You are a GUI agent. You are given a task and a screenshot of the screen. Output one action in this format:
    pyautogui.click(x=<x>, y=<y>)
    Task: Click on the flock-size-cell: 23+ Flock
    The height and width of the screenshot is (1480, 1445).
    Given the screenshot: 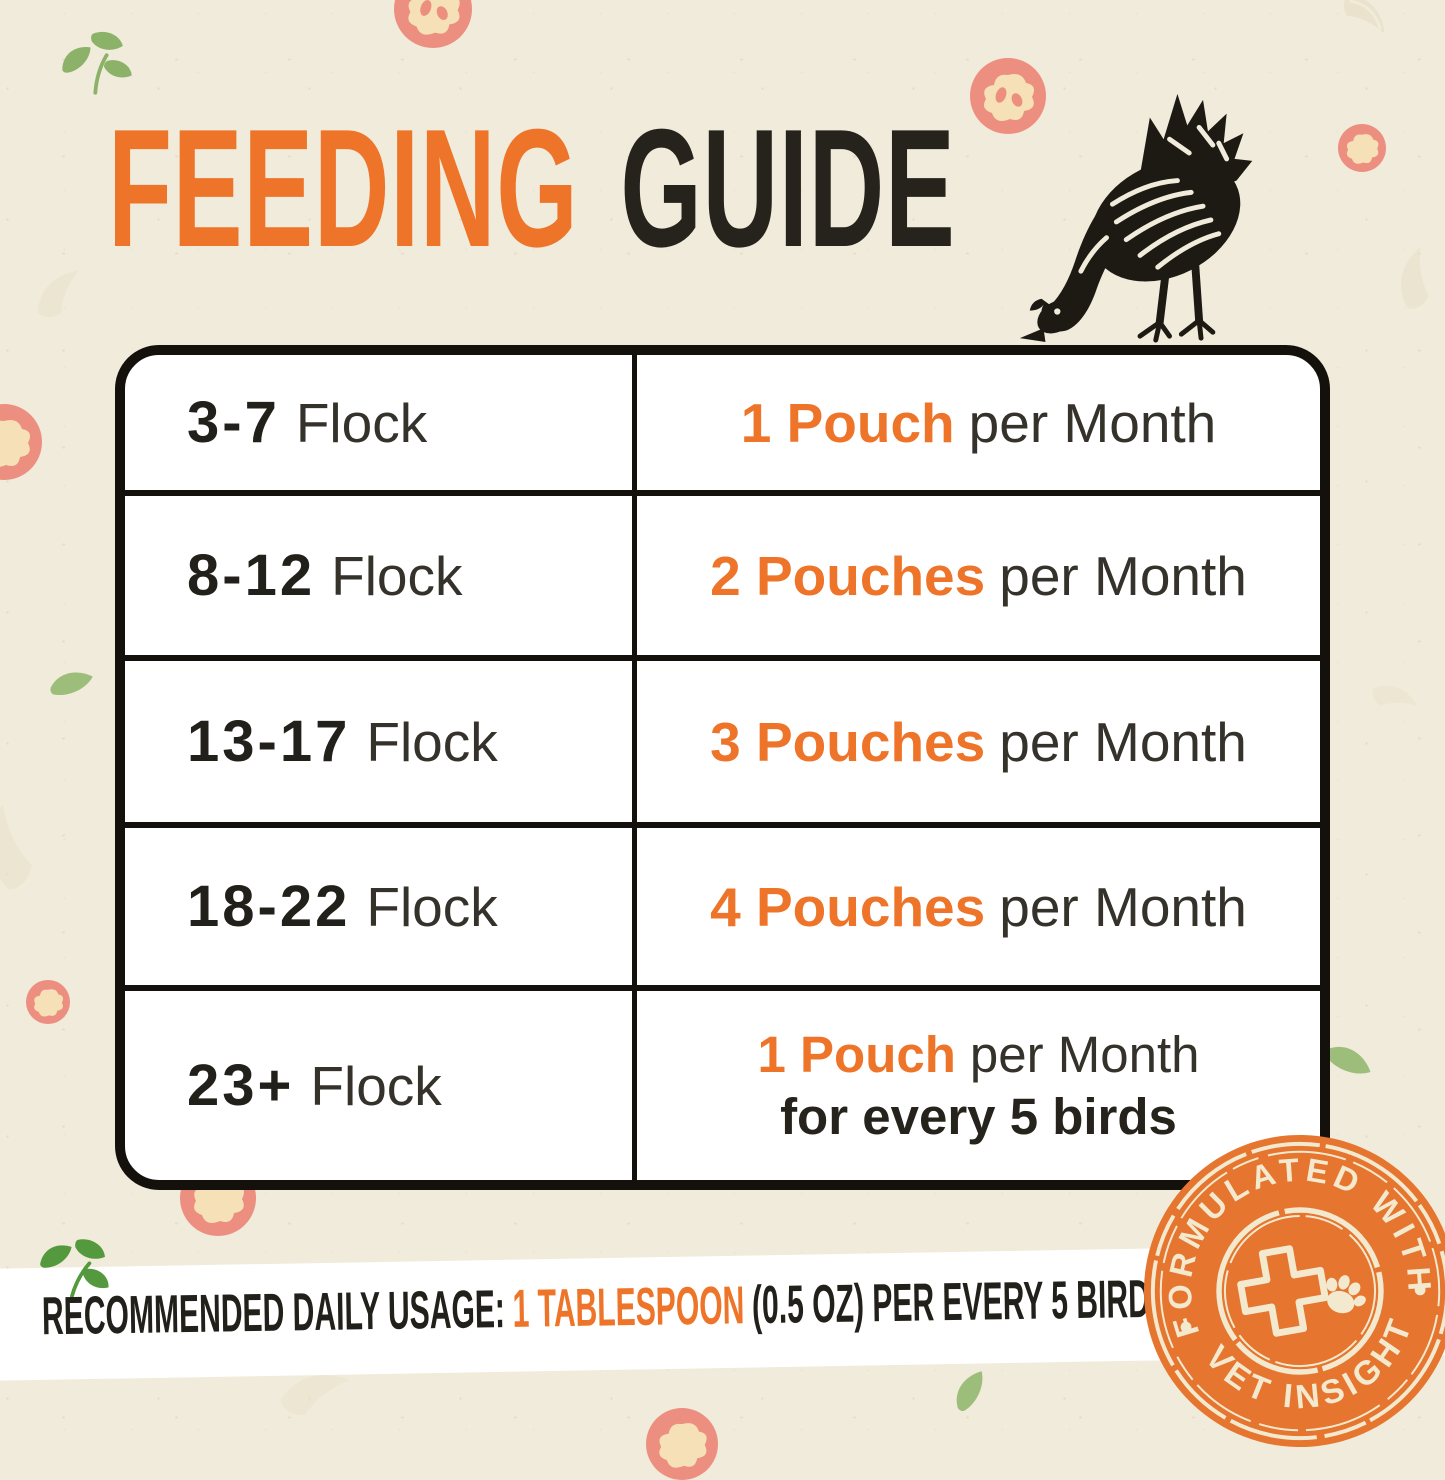 What is the action you would take?
    pyautogui.click(x=378, y=1085)
    